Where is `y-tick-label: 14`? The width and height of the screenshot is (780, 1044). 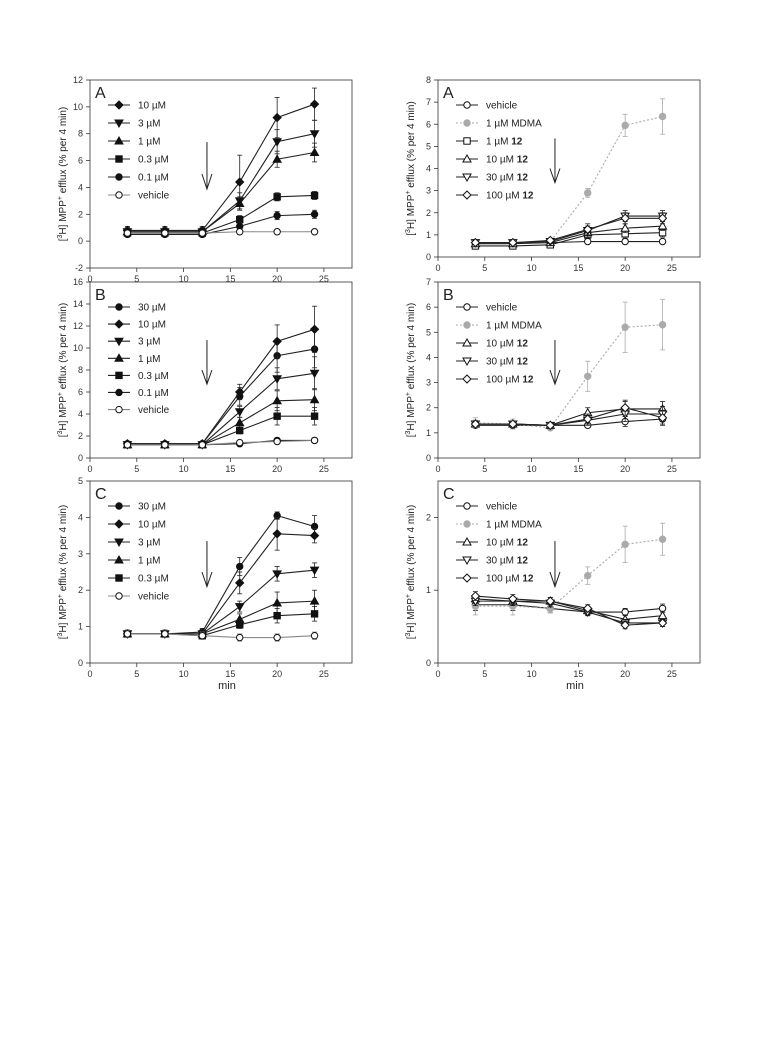
y-tick-label: 14 is located at coordinates (78, 304).